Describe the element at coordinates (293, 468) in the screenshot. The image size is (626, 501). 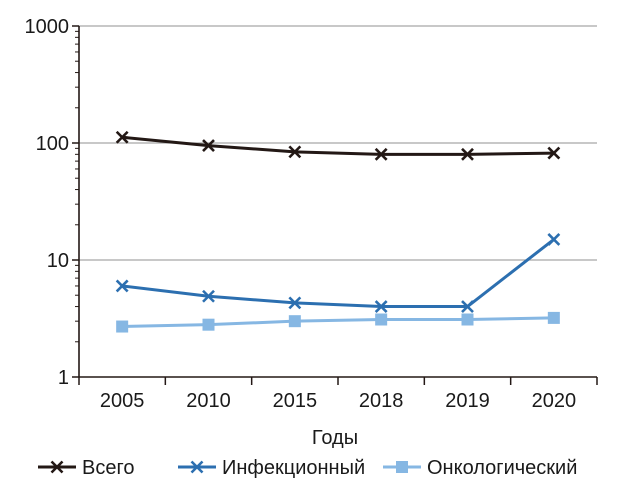
I see `legend-label: Инфекционный` at that location.